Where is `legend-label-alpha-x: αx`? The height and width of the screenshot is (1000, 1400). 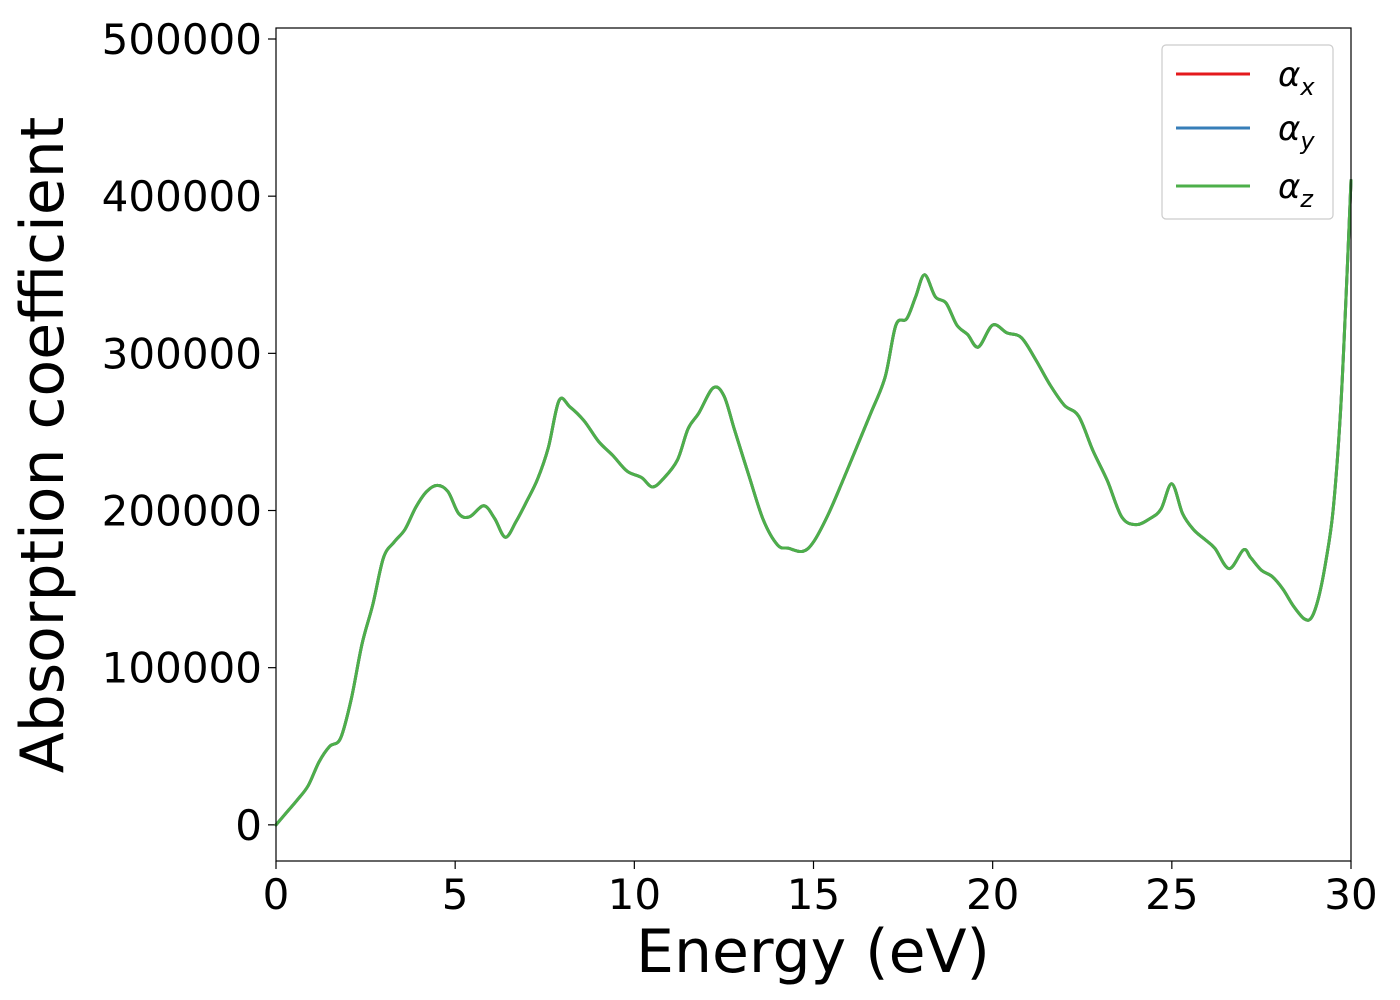
legend-label-alpha-x: αx is located at coordinates (1296, 78).